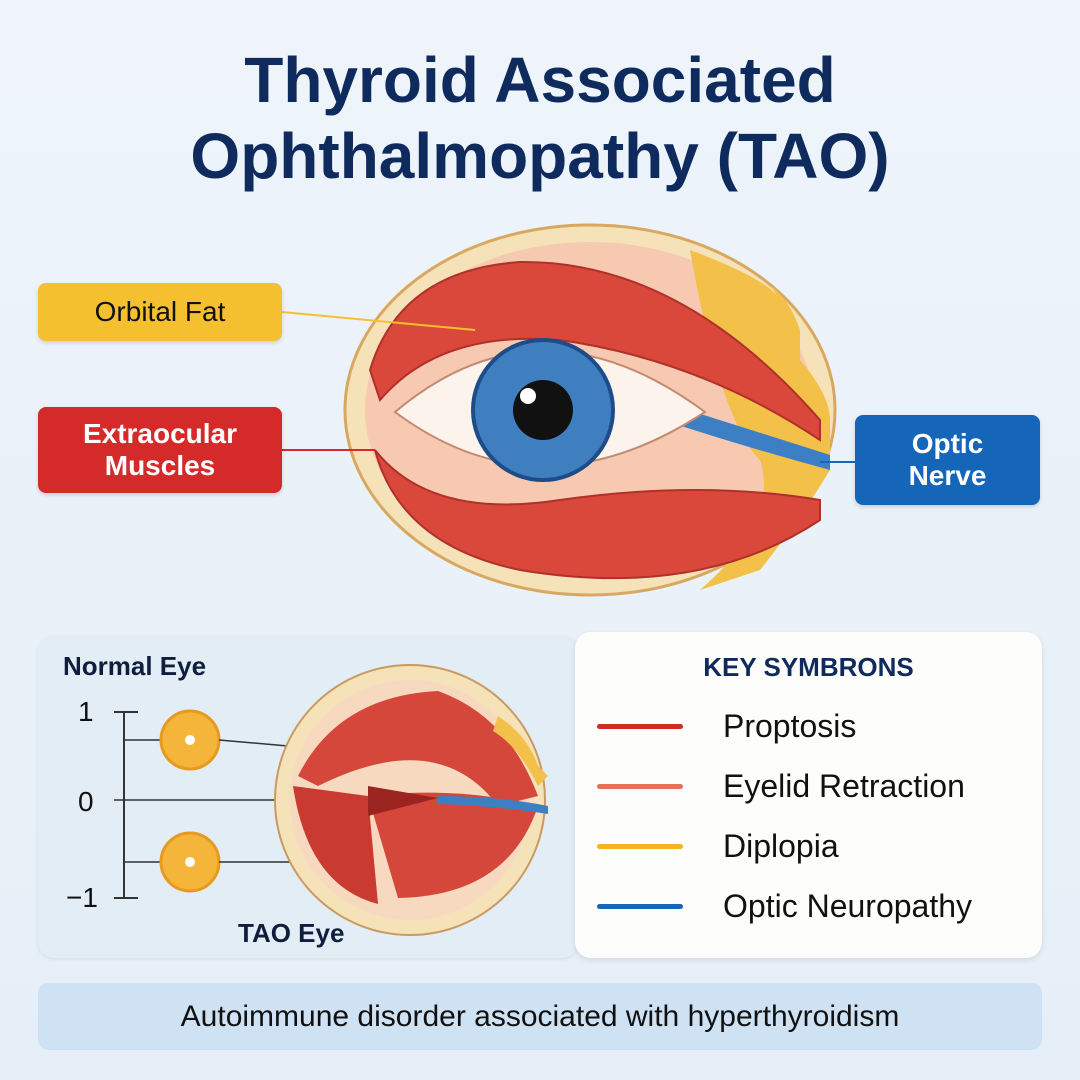  I want to click on key-item-optic-neuropathy: Optic Neuropathy, so click(773, 906).